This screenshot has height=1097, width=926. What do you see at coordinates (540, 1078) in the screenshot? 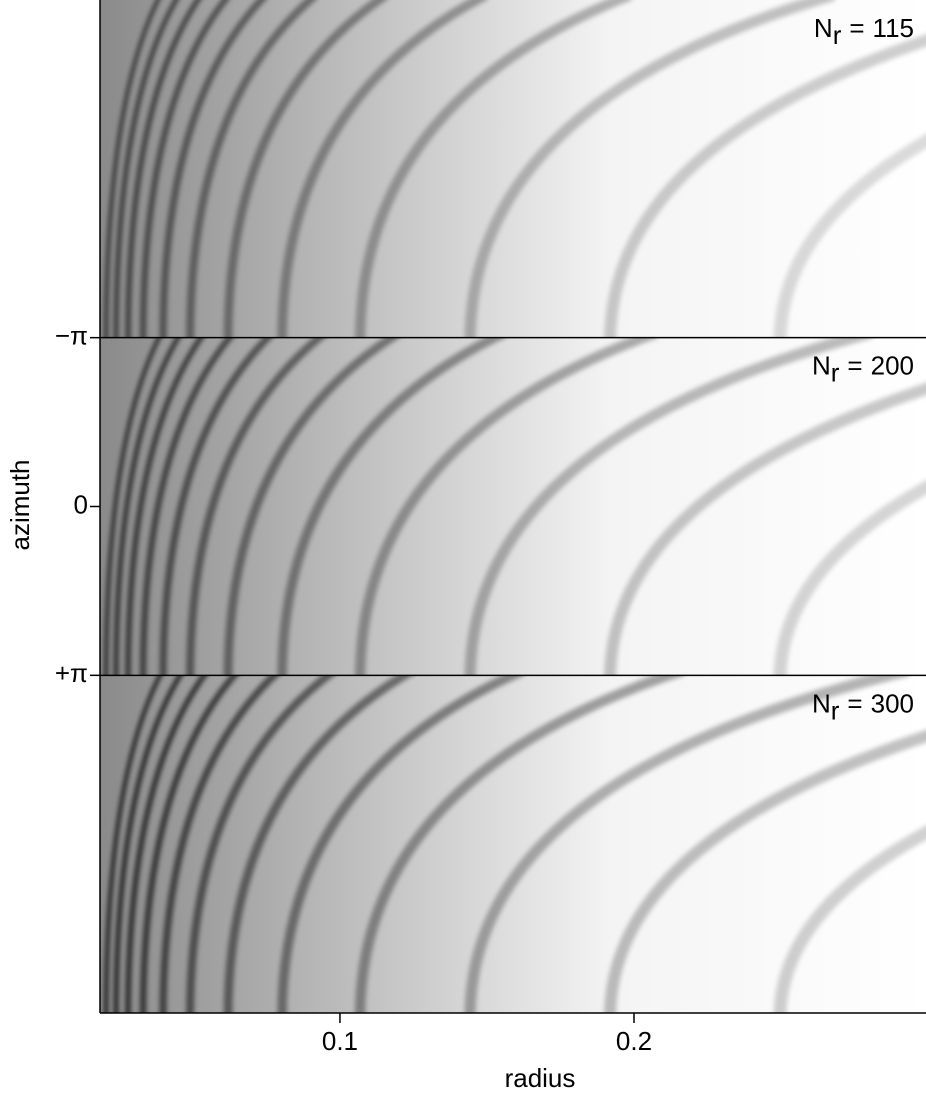
I see `x-axis-label: radius` at bounding box center [540, 1078].